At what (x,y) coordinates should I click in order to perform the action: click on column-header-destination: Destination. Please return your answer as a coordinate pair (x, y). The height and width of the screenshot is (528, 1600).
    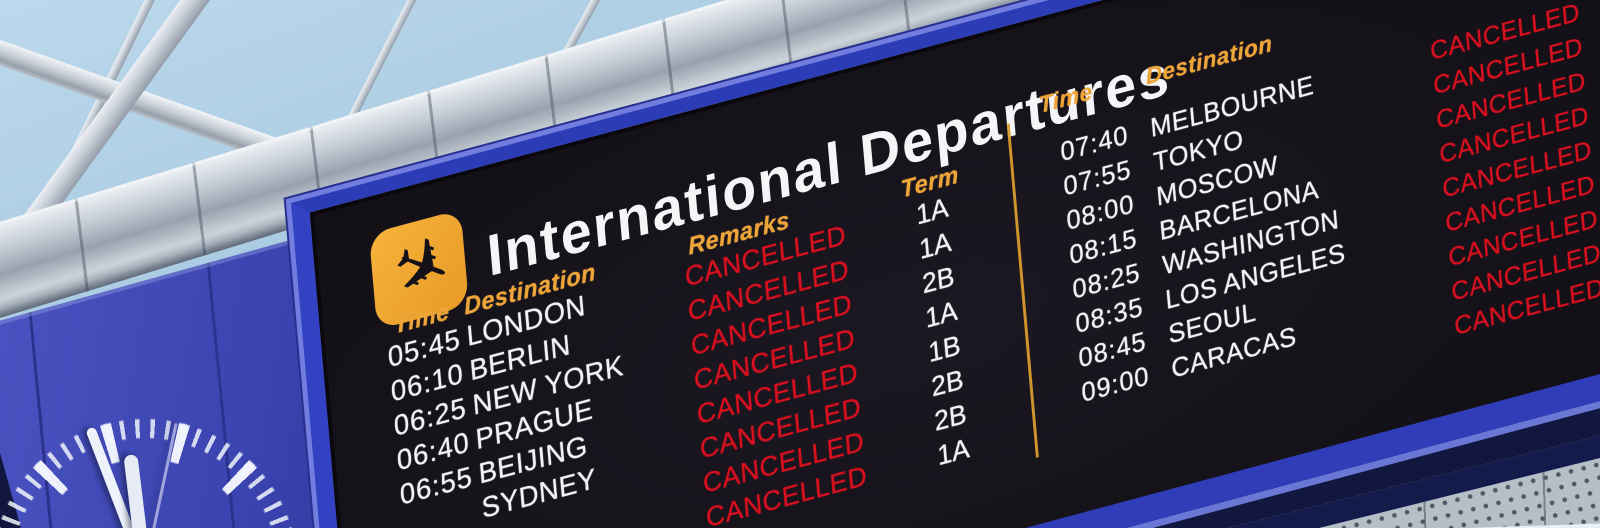
    Looking at the image, I should click on (1209, 59).